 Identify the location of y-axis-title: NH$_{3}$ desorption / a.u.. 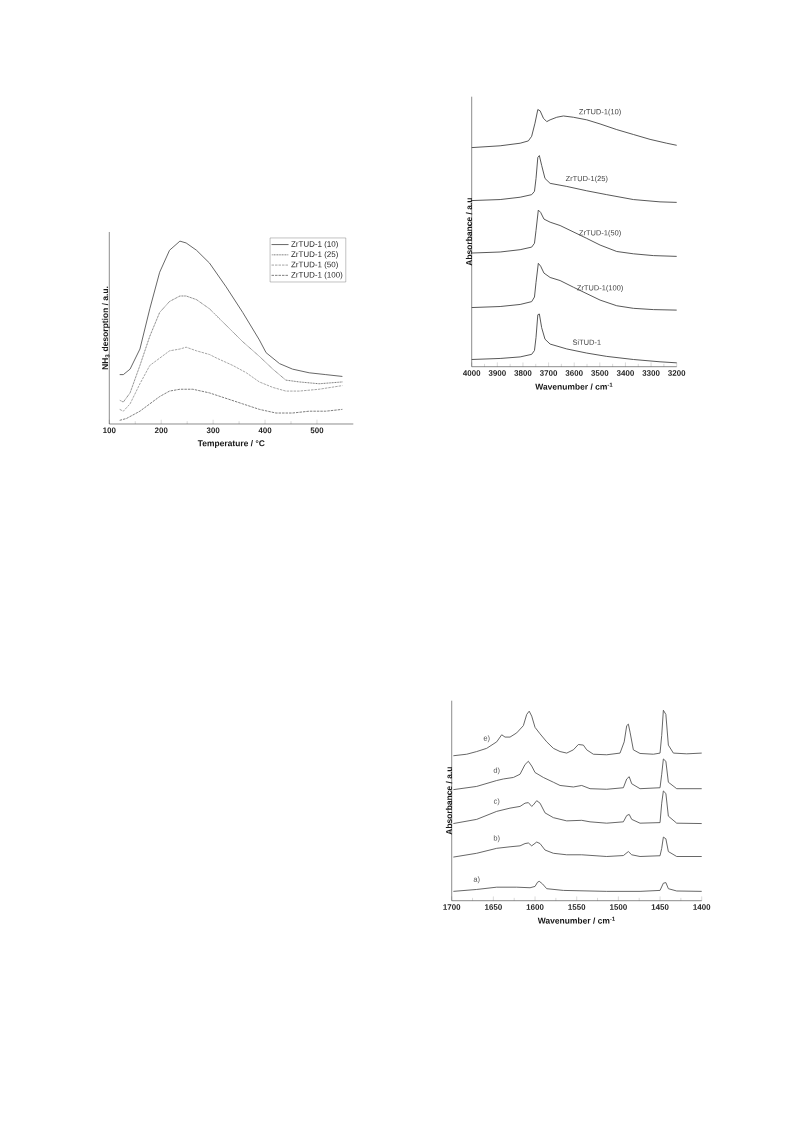
(105, 328).